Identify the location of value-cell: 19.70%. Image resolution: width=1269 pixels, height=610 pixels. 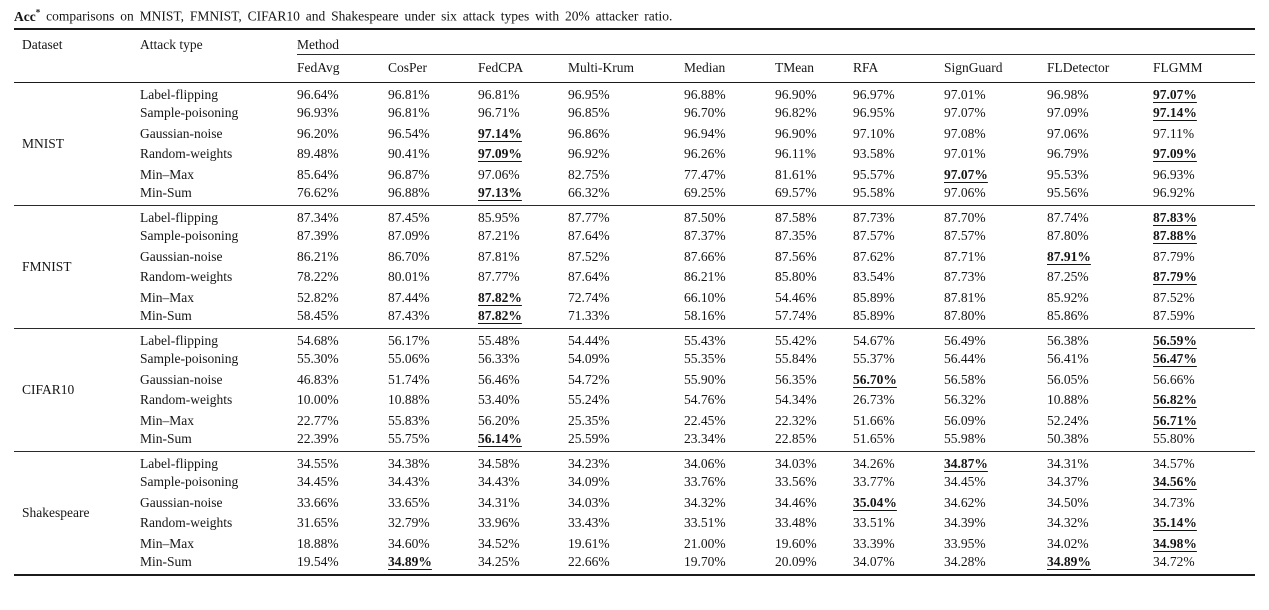
(705, 561).